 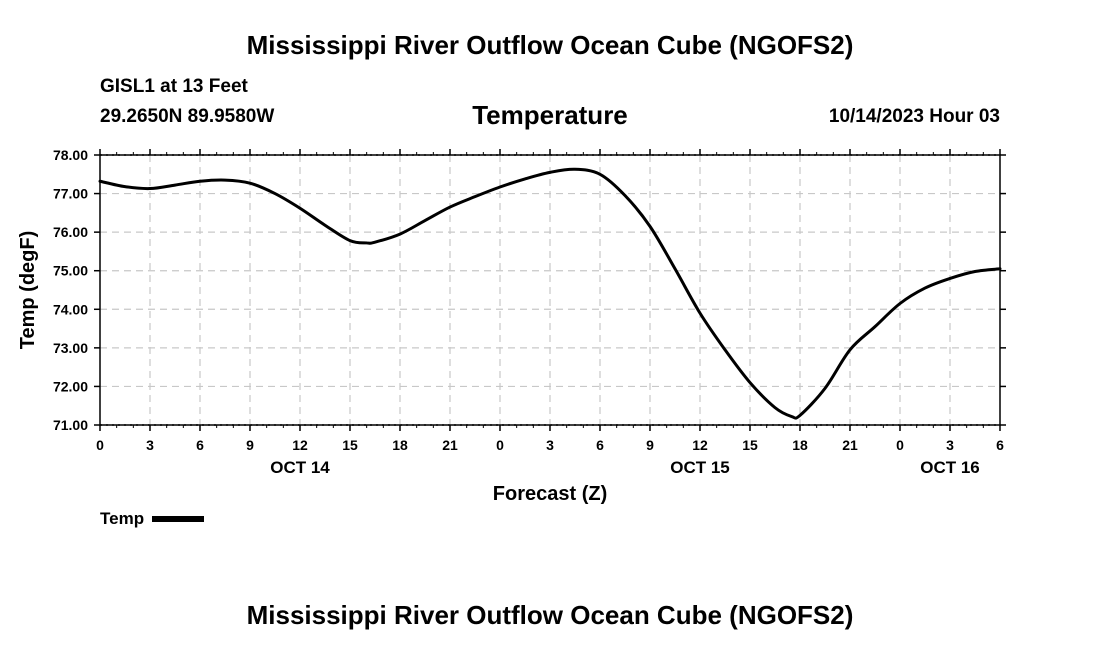 I want to click on y-tick-label: 75.00, so click(x=70, y=271).